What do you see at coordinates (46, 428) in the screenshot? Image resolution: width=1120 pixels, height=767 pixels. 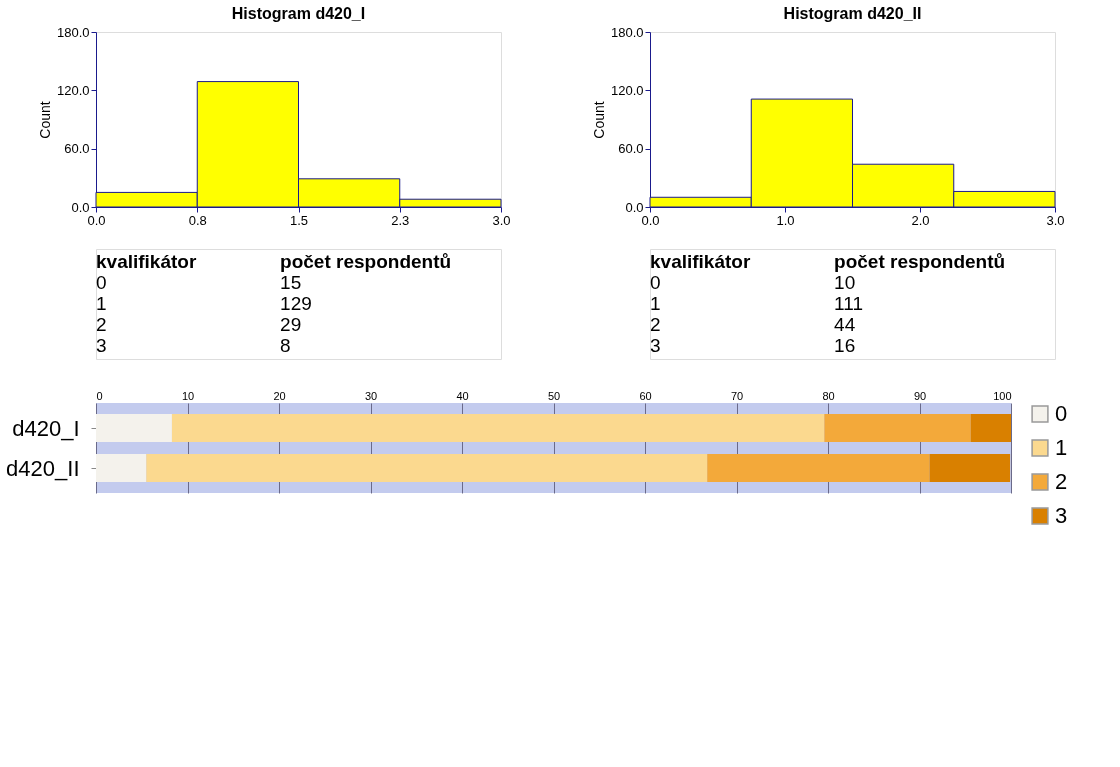 I see `y-tick-label: d420_I` at bounding box center [46, 428].